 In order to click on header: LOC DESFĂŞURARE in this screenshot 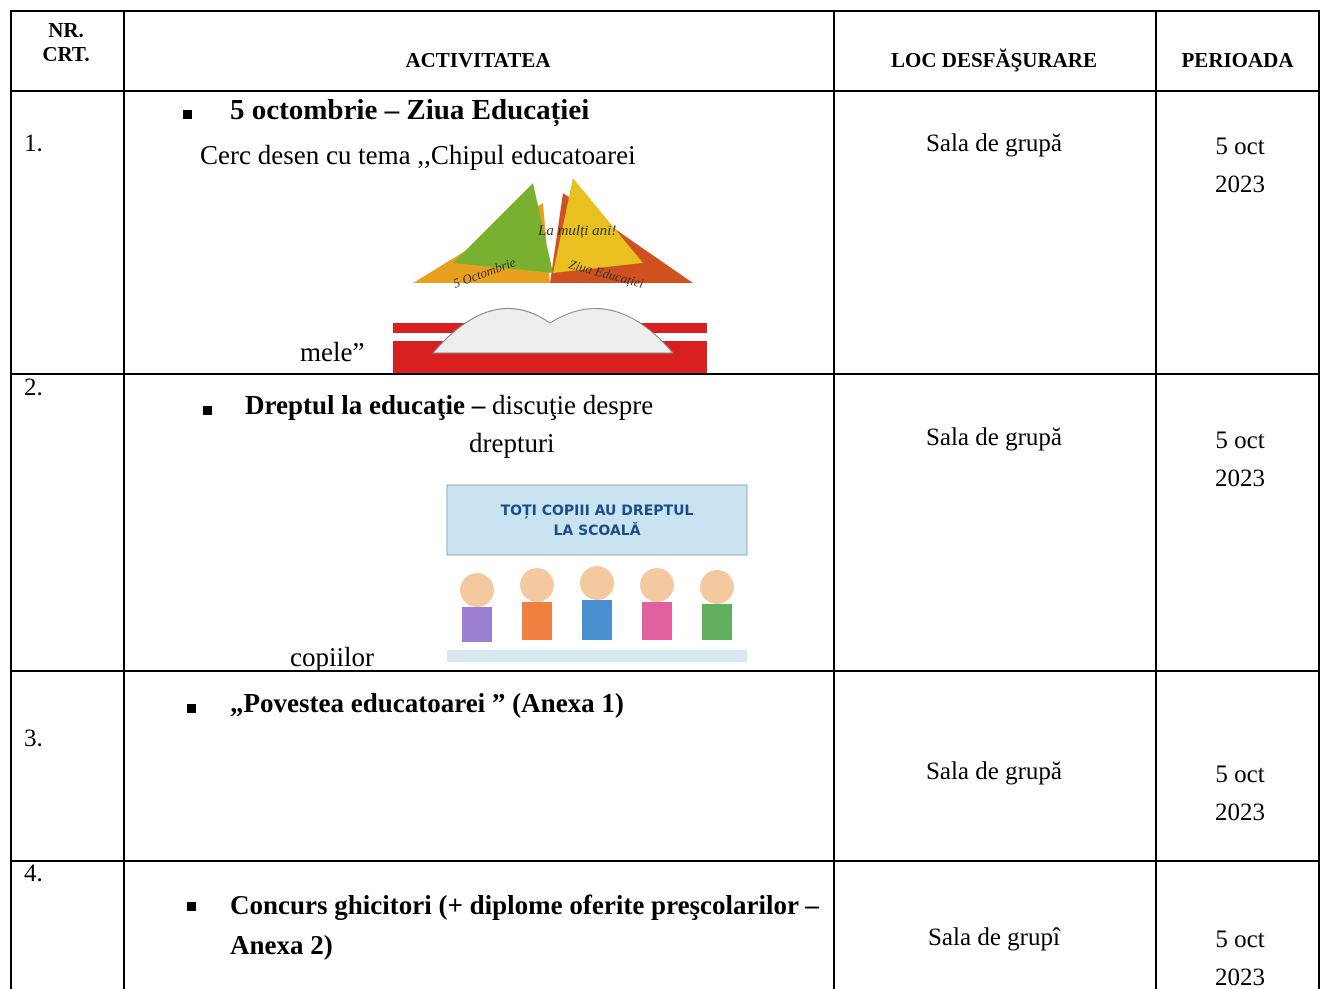, I will do `click(994, 60)`.